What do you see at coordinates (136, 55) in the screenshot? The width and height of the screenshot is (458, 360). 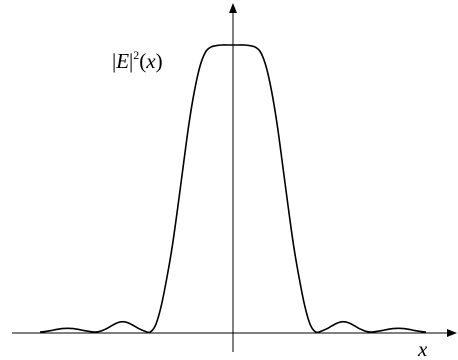 I see `y-label-exponent: 2` at bounding box center [136, 55].